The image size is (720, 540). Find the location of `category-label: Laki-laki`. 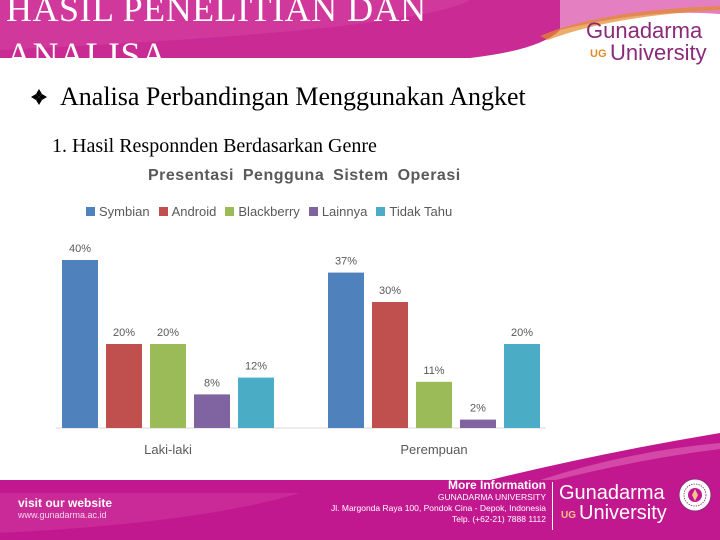

category-label: Laki-laki is located at coordinates (168, 449).